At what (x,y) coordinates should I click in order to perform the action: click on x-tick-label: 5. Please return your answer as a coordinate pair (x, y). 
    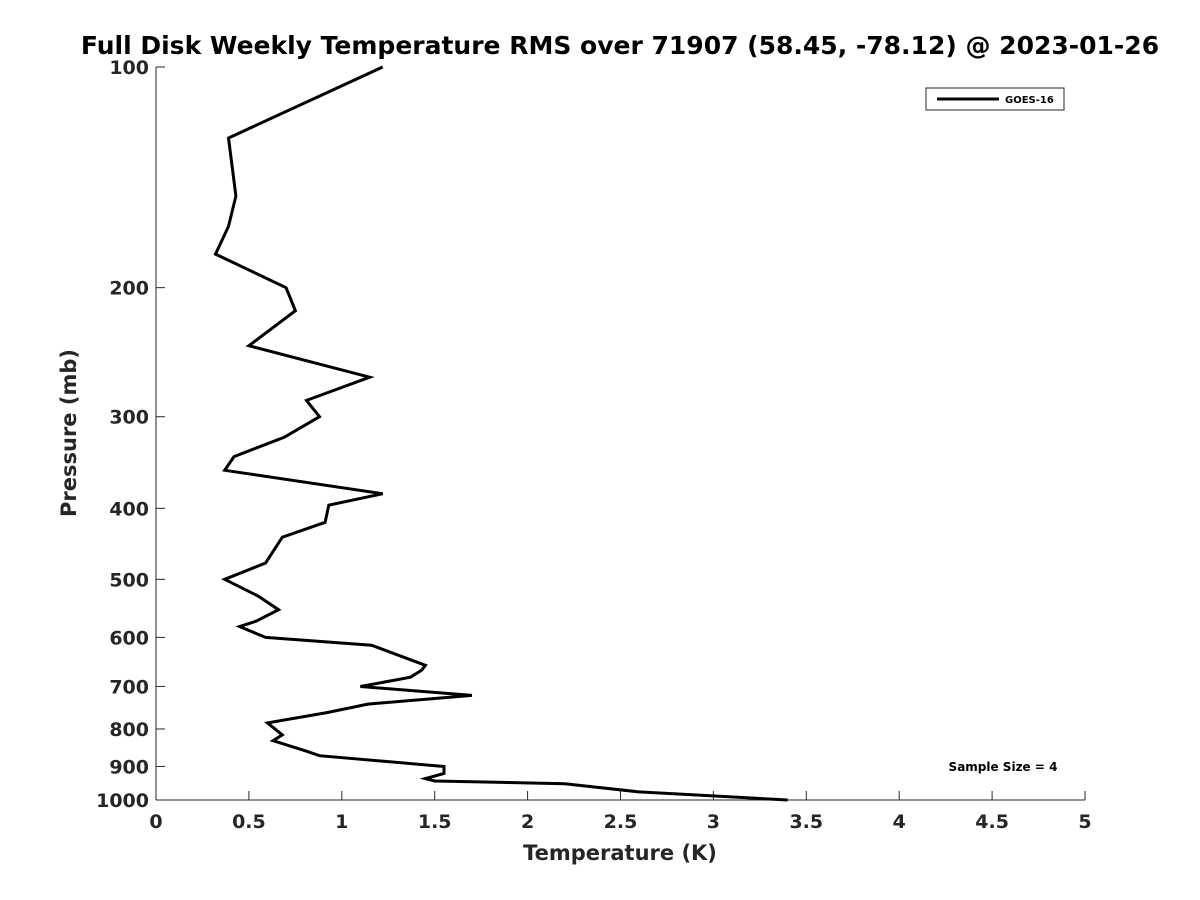
    Looking at the image, I should click on (1084, 822).